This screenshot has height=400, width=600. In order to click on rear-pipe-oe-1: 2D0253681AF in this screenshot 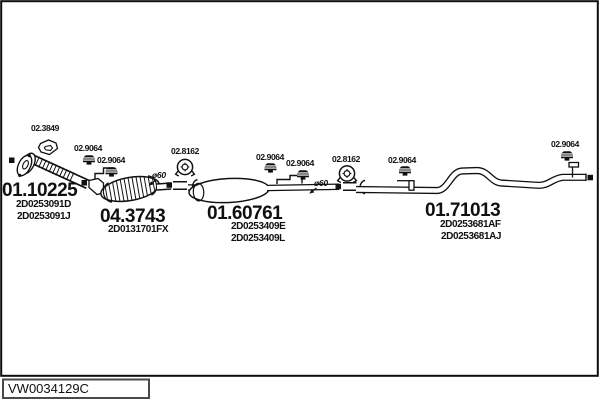, I will do `click(470, 224)`.